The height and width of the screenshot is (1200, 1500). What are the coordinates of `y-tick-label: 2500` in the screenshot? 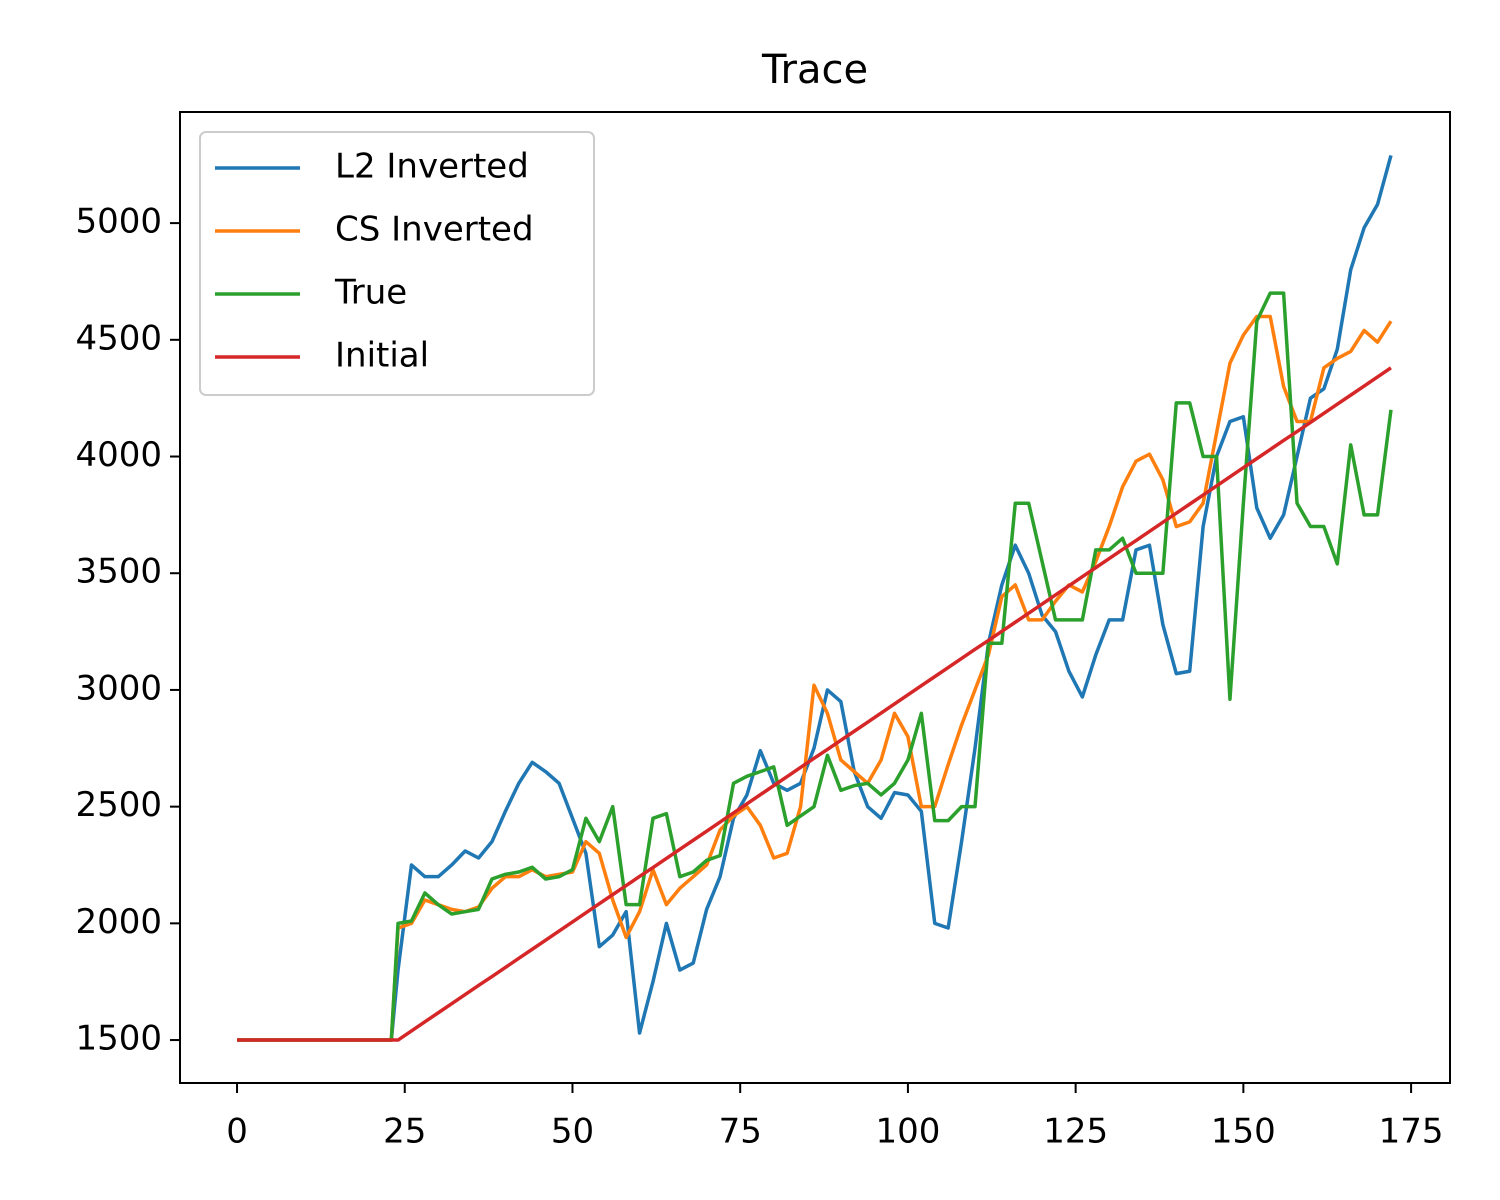 It's located at (118, 805).